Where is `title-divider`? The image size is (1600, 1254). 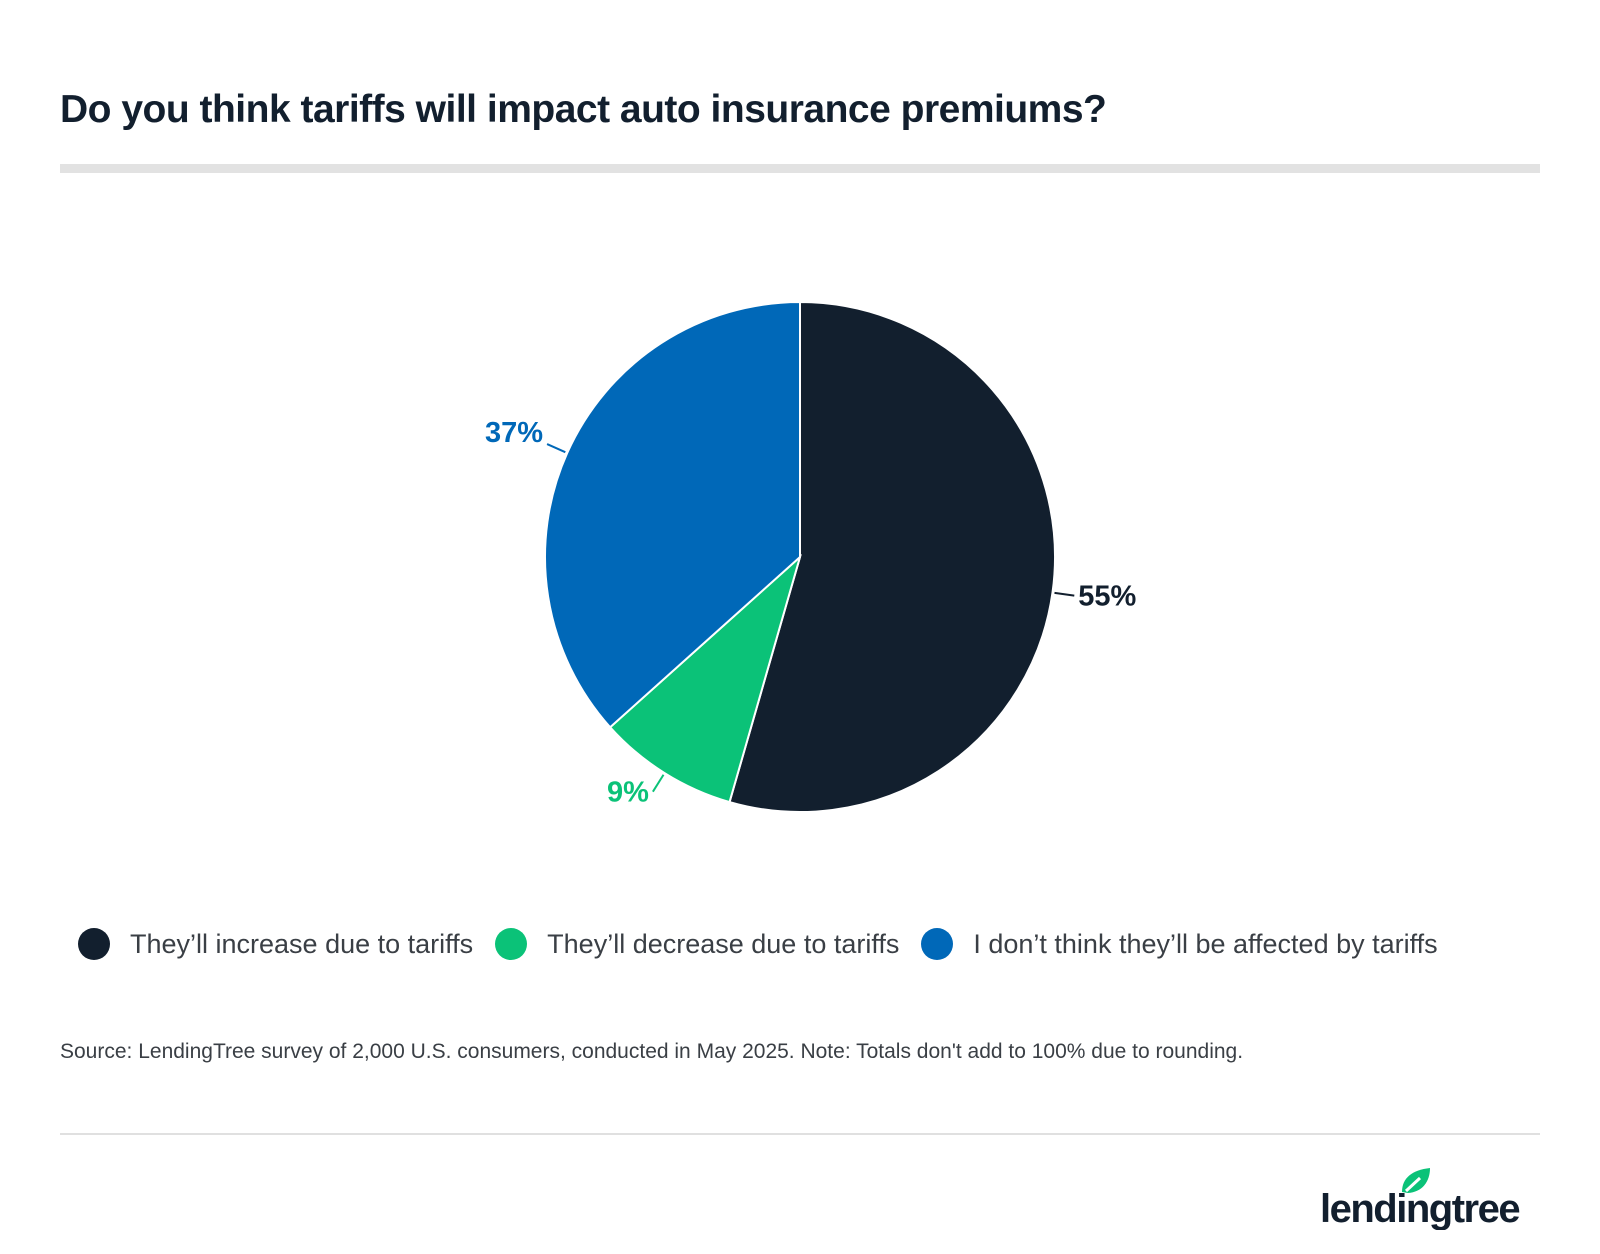
title-divider is located at coordinates (800, 168).